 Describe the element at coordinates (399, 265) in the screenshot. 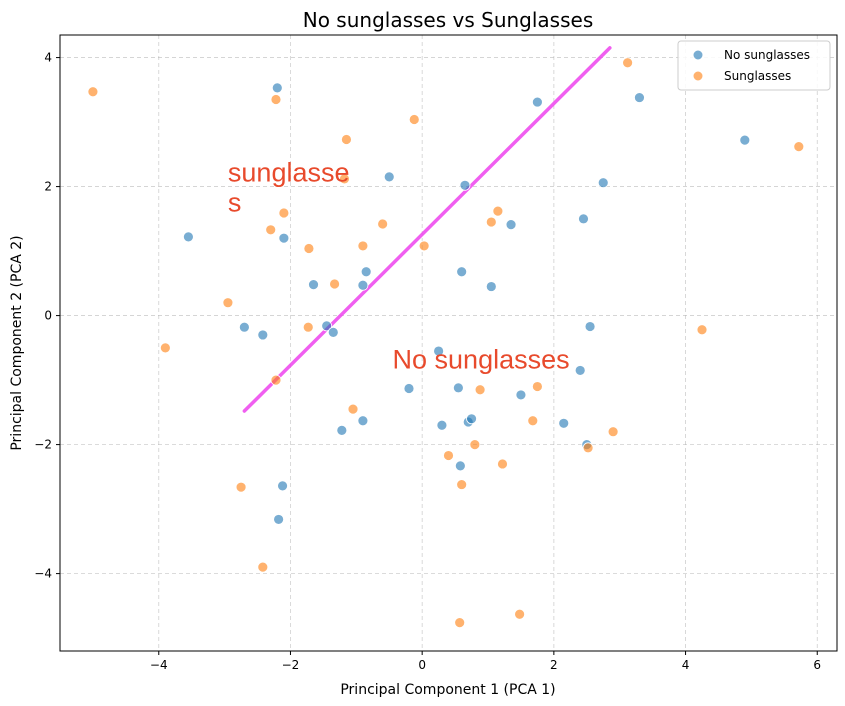

I see `annotation-text-layer: sunglasse s No sunglasses` at that location.